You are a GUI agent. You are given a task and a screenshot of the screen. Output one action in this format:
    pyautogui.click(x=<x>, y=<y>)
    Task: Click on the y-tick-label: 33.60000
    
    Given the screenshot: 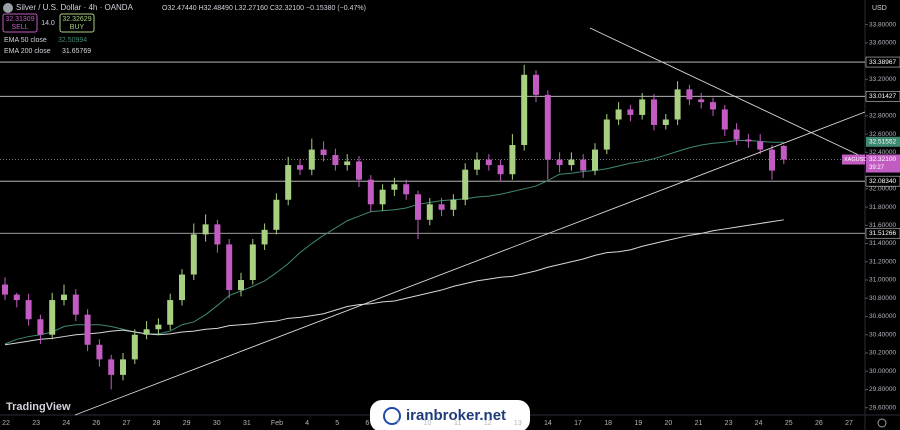 What is the action you would take?
    pyautogui.click(x=882, y=43)
    